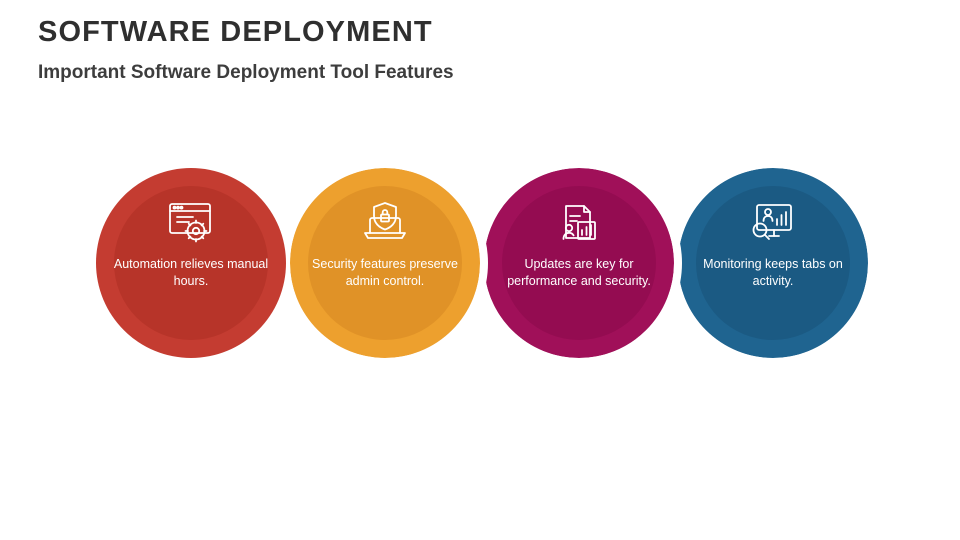 The image size is (960, 540). Describe the element at coordinates (191, 225) in the screenshot. I see `browser-gear-icon` at that location.